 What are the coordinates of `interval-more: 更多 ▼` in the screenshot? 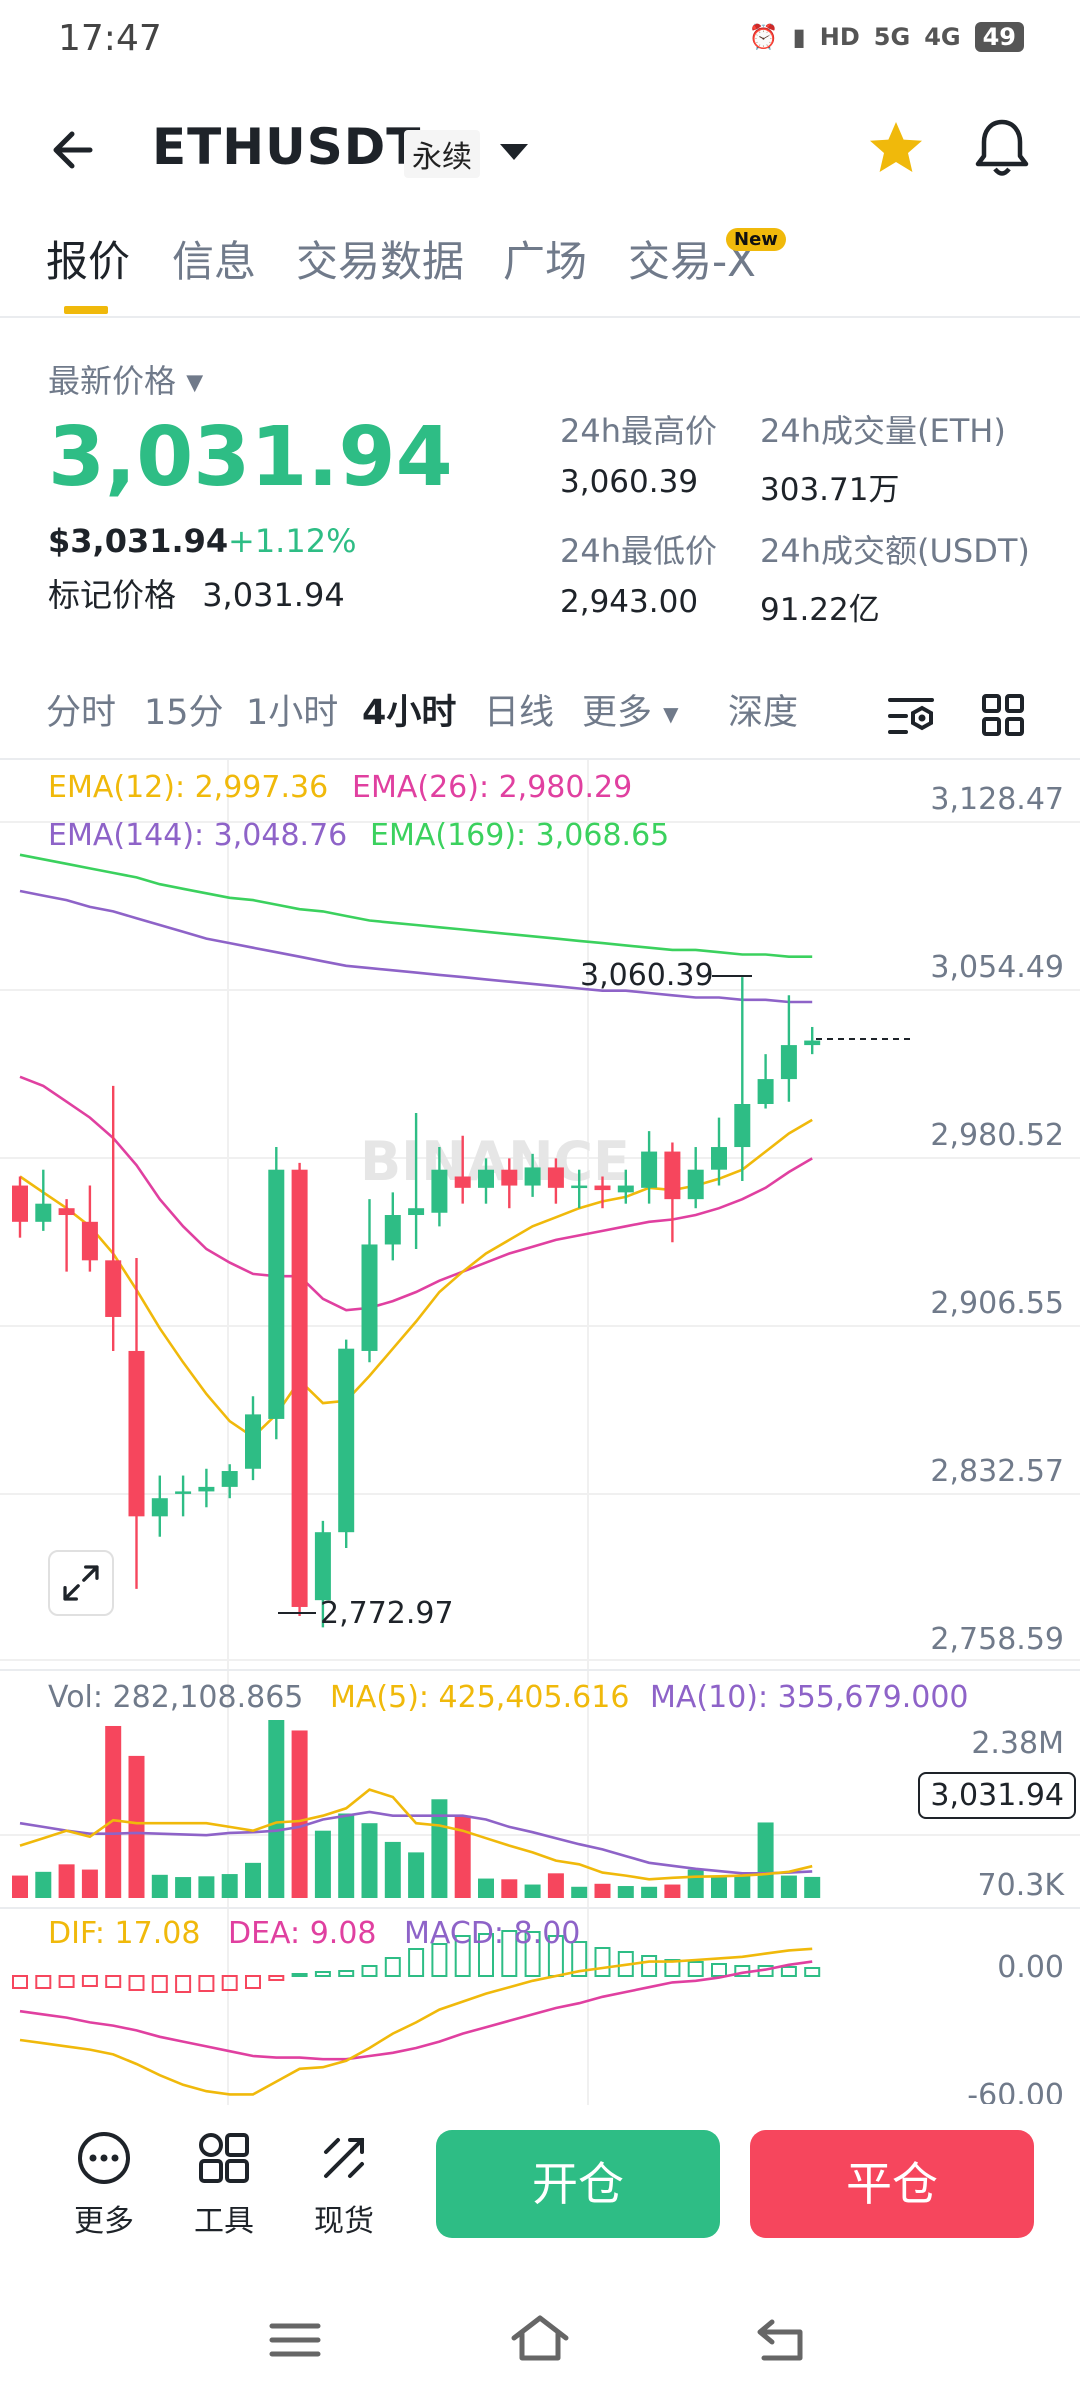 It's located at (630, 709).